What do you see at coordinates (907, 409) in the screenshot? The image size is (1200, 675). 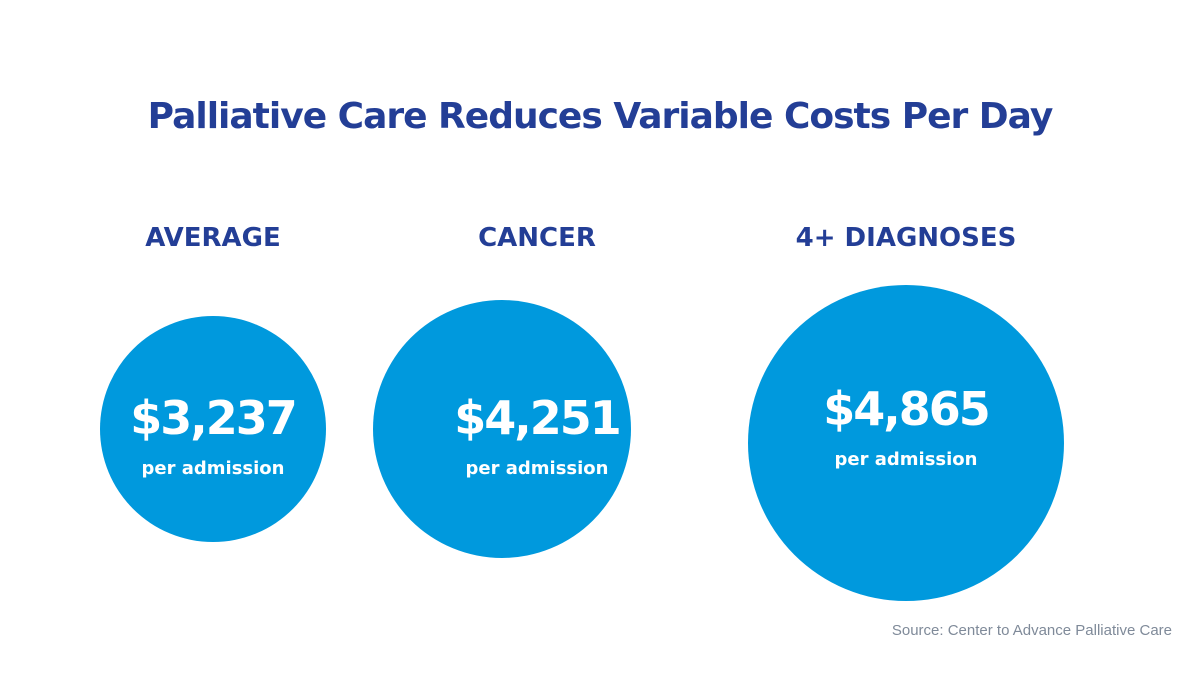 I see `value-label: $4,865` at bounding box center [907, 409].